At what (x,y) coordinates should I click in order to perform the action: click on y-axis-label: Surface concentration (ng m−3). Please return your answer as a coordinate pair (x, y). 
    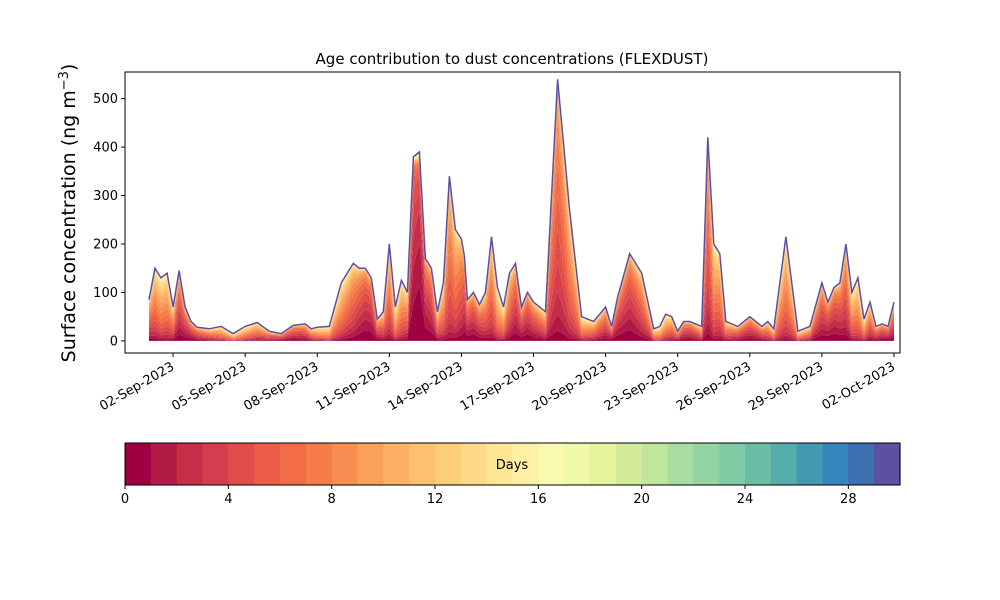
    Looking at the image, I should click on (69, 213).